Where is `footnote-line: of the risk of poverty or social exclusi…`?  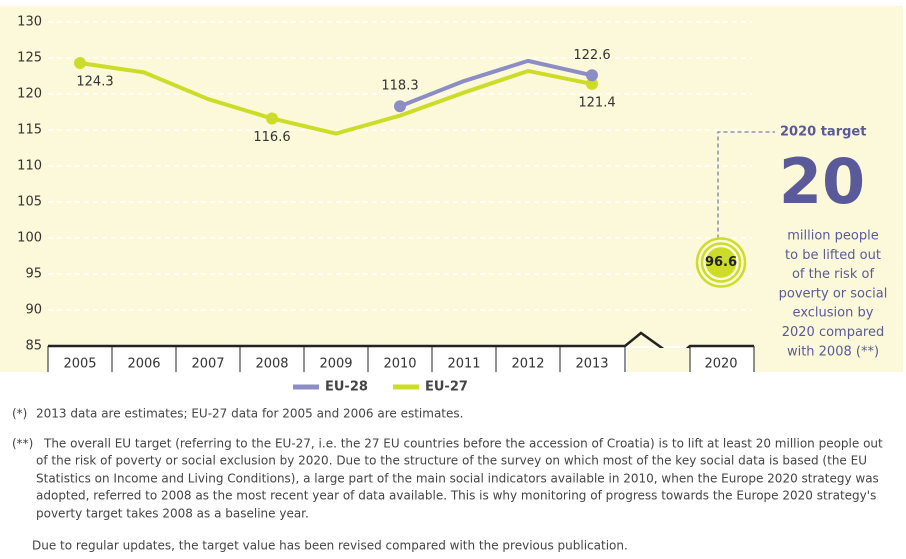 footnote-line: of the risk of poverty or social exclusi… is located at coordinates (451, 461).